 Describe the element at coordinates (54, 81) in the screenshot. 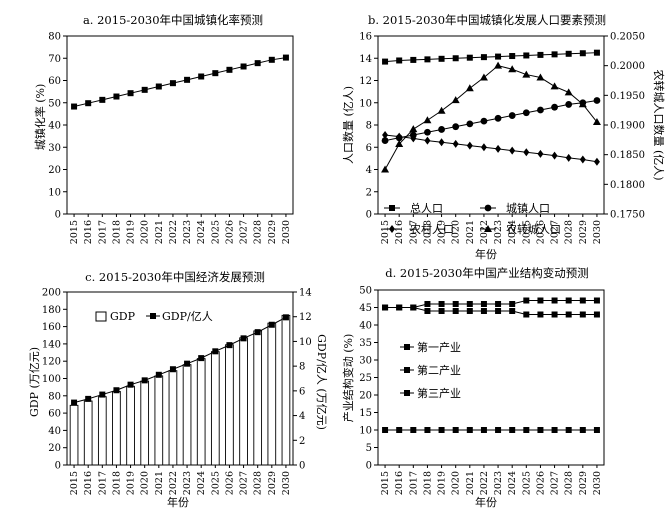

I see `chart-a-y-tick-label: 60` at that location.